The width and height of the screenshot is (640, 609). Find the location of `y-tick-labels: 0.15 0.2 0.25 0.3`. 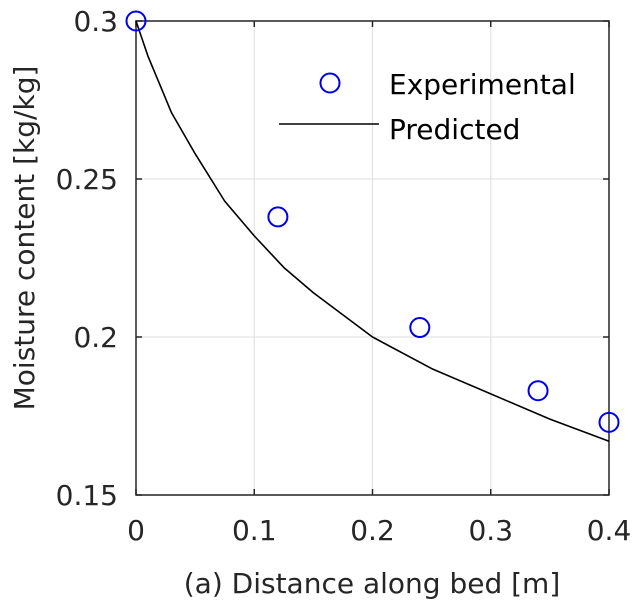

y-tick-labels: 0.15 0.2 0.25 0.3 is located at coordinates (87, 258).